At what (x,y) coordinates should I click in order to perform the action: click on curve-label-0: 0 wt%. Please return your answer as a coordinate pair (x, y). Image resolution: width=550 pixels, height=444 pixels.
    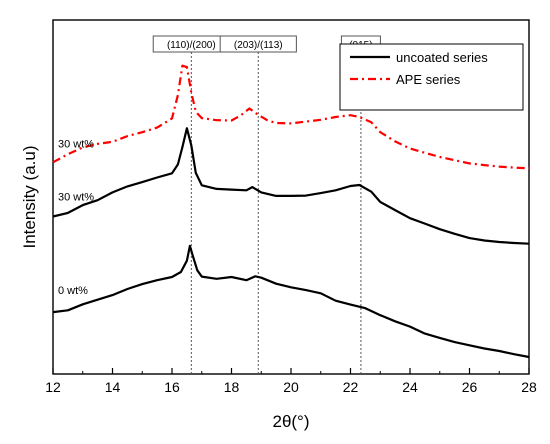
    Looking at the image, I should click on (73, 291).